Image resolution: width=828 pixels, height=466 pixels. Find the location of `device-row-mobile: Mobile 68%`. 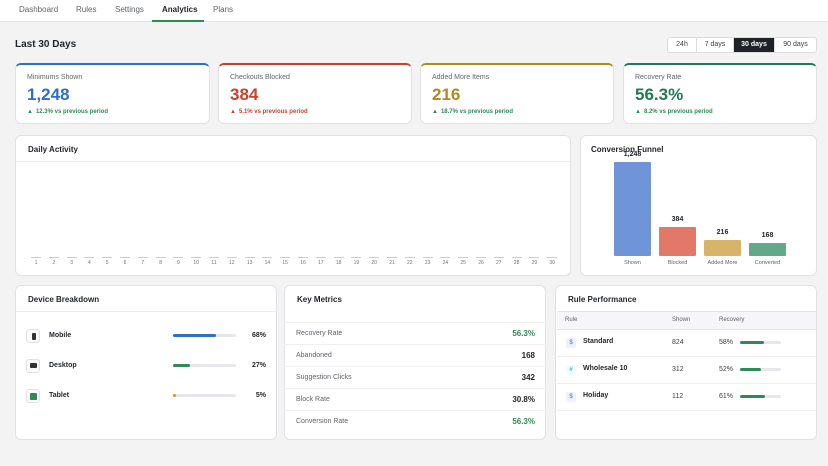

device-row-mobile: Mobile 68% is located at coordinates (146, 336).